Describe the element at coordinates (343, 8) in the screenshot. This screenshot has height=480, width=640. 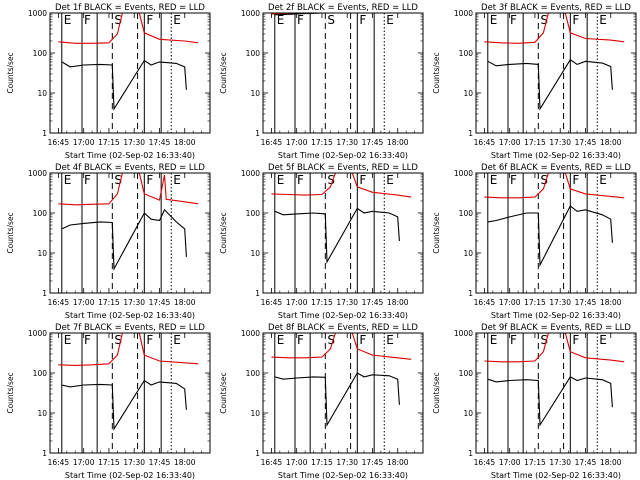
I see `chart-title: Det 2f BLACK = Events, RED = LLD` at that location.